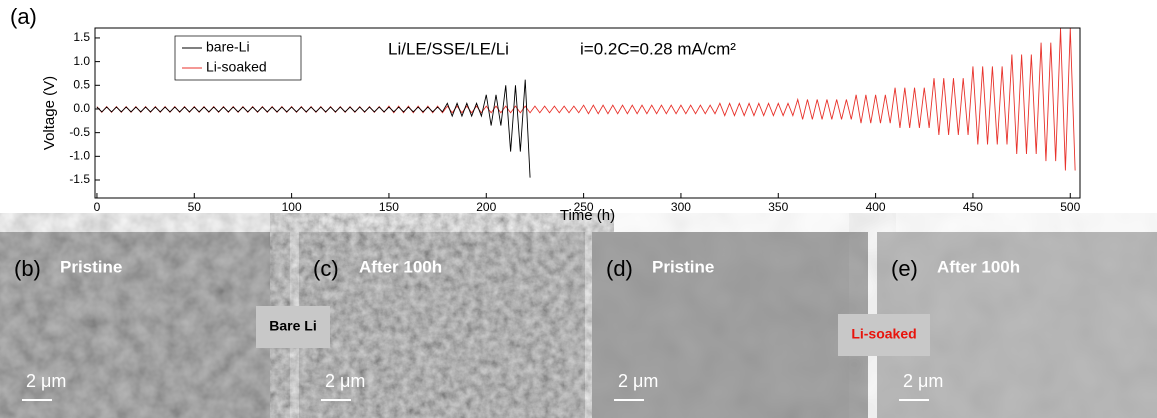 The image size is (1157, 418). Describe the element at coordinates (658, 48) in the screenshot. I see `annotation: i=0.2C=0.28 mA/cm²` at that location.